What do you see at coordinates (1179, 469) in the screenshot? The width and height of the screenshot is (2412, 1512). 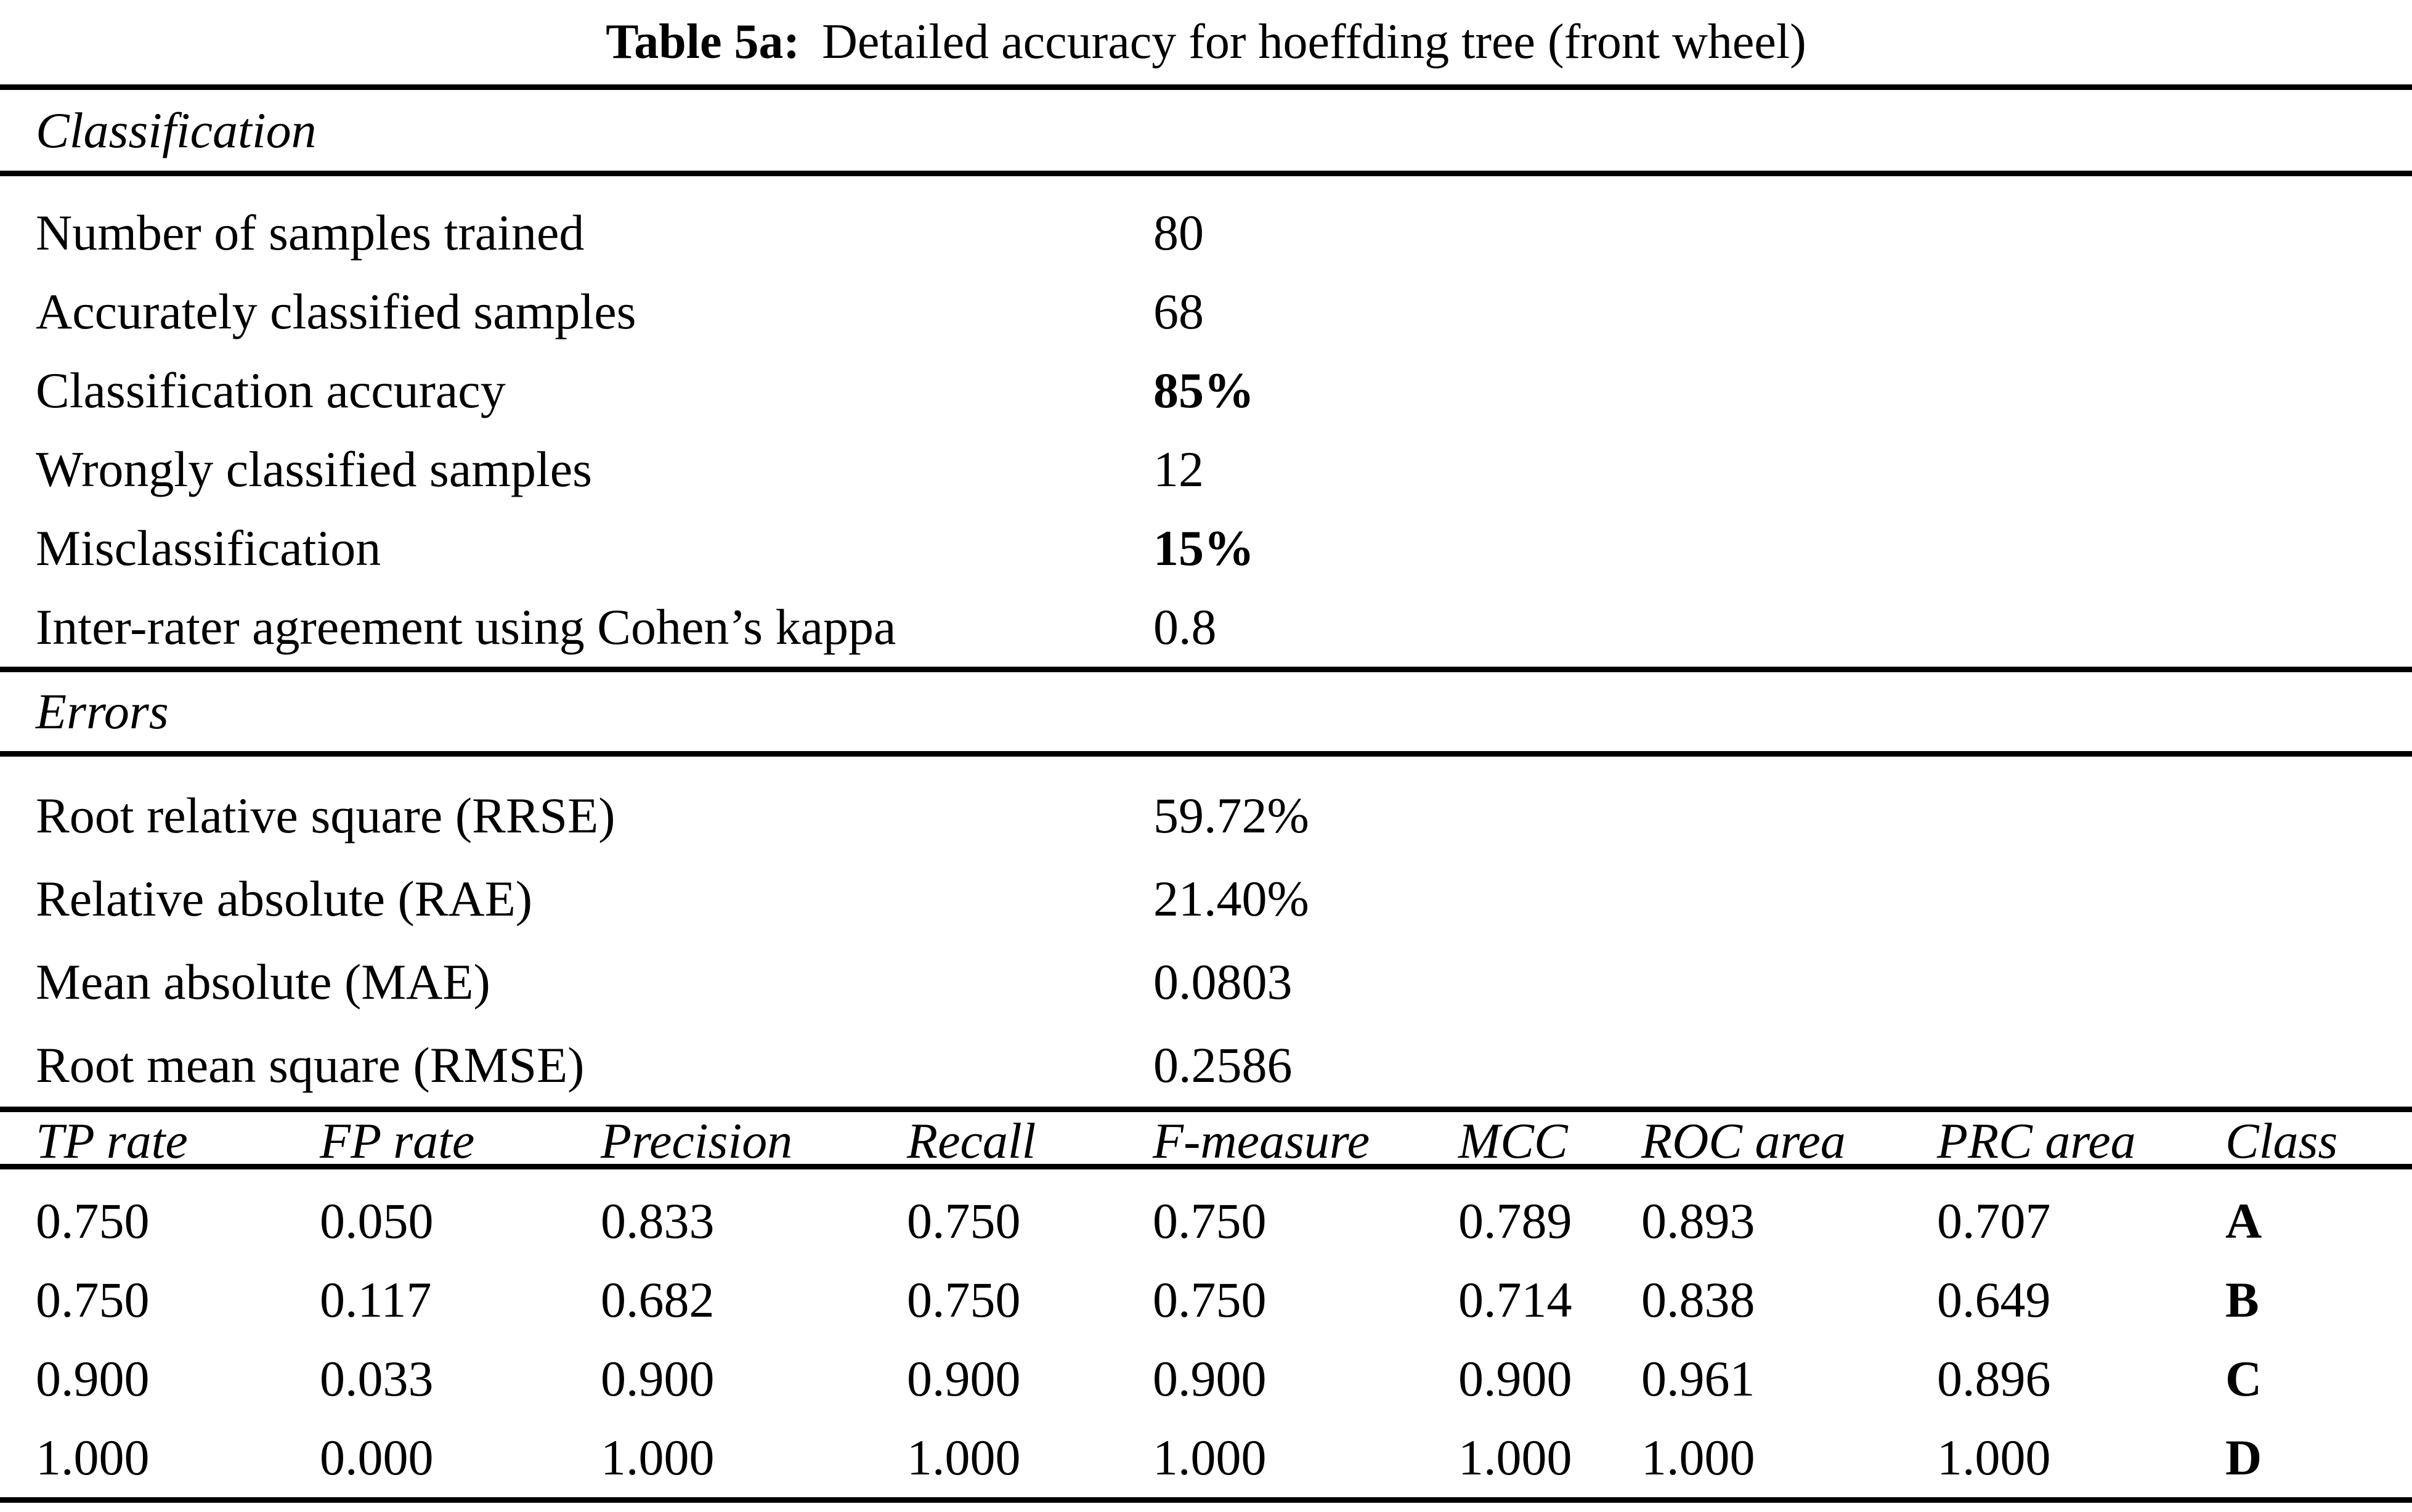 I see `row-value: 12` at bounding box center [1179, 469].